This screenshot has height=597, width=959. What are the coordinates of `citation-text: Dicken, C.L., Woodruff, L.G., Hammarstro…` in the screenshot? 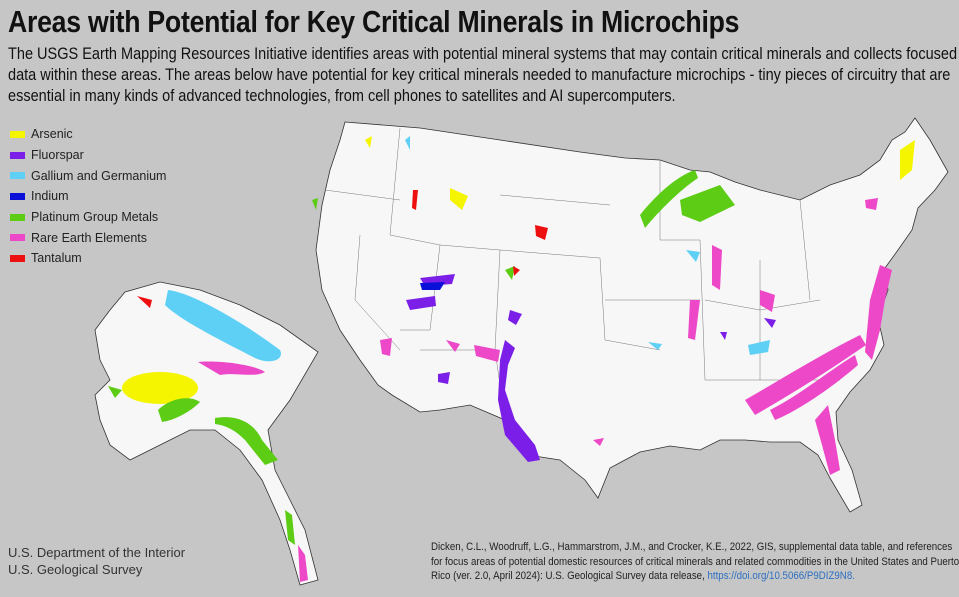 It's located at (695, 562).